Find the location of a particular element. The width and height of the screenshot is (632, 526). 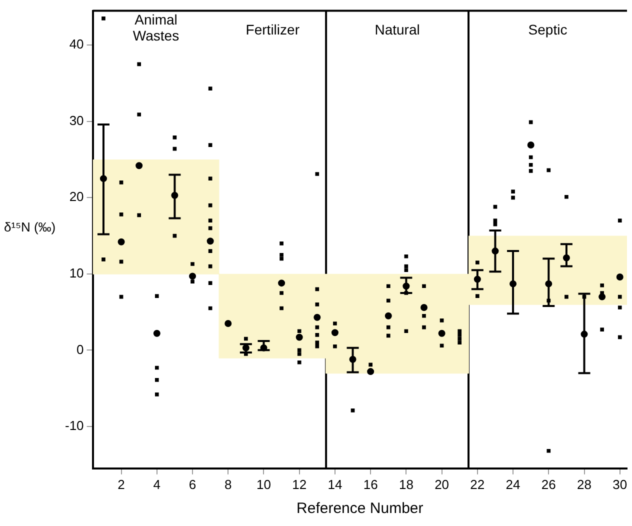

x-tick-label: 22 is located at coordinates (477, 484).